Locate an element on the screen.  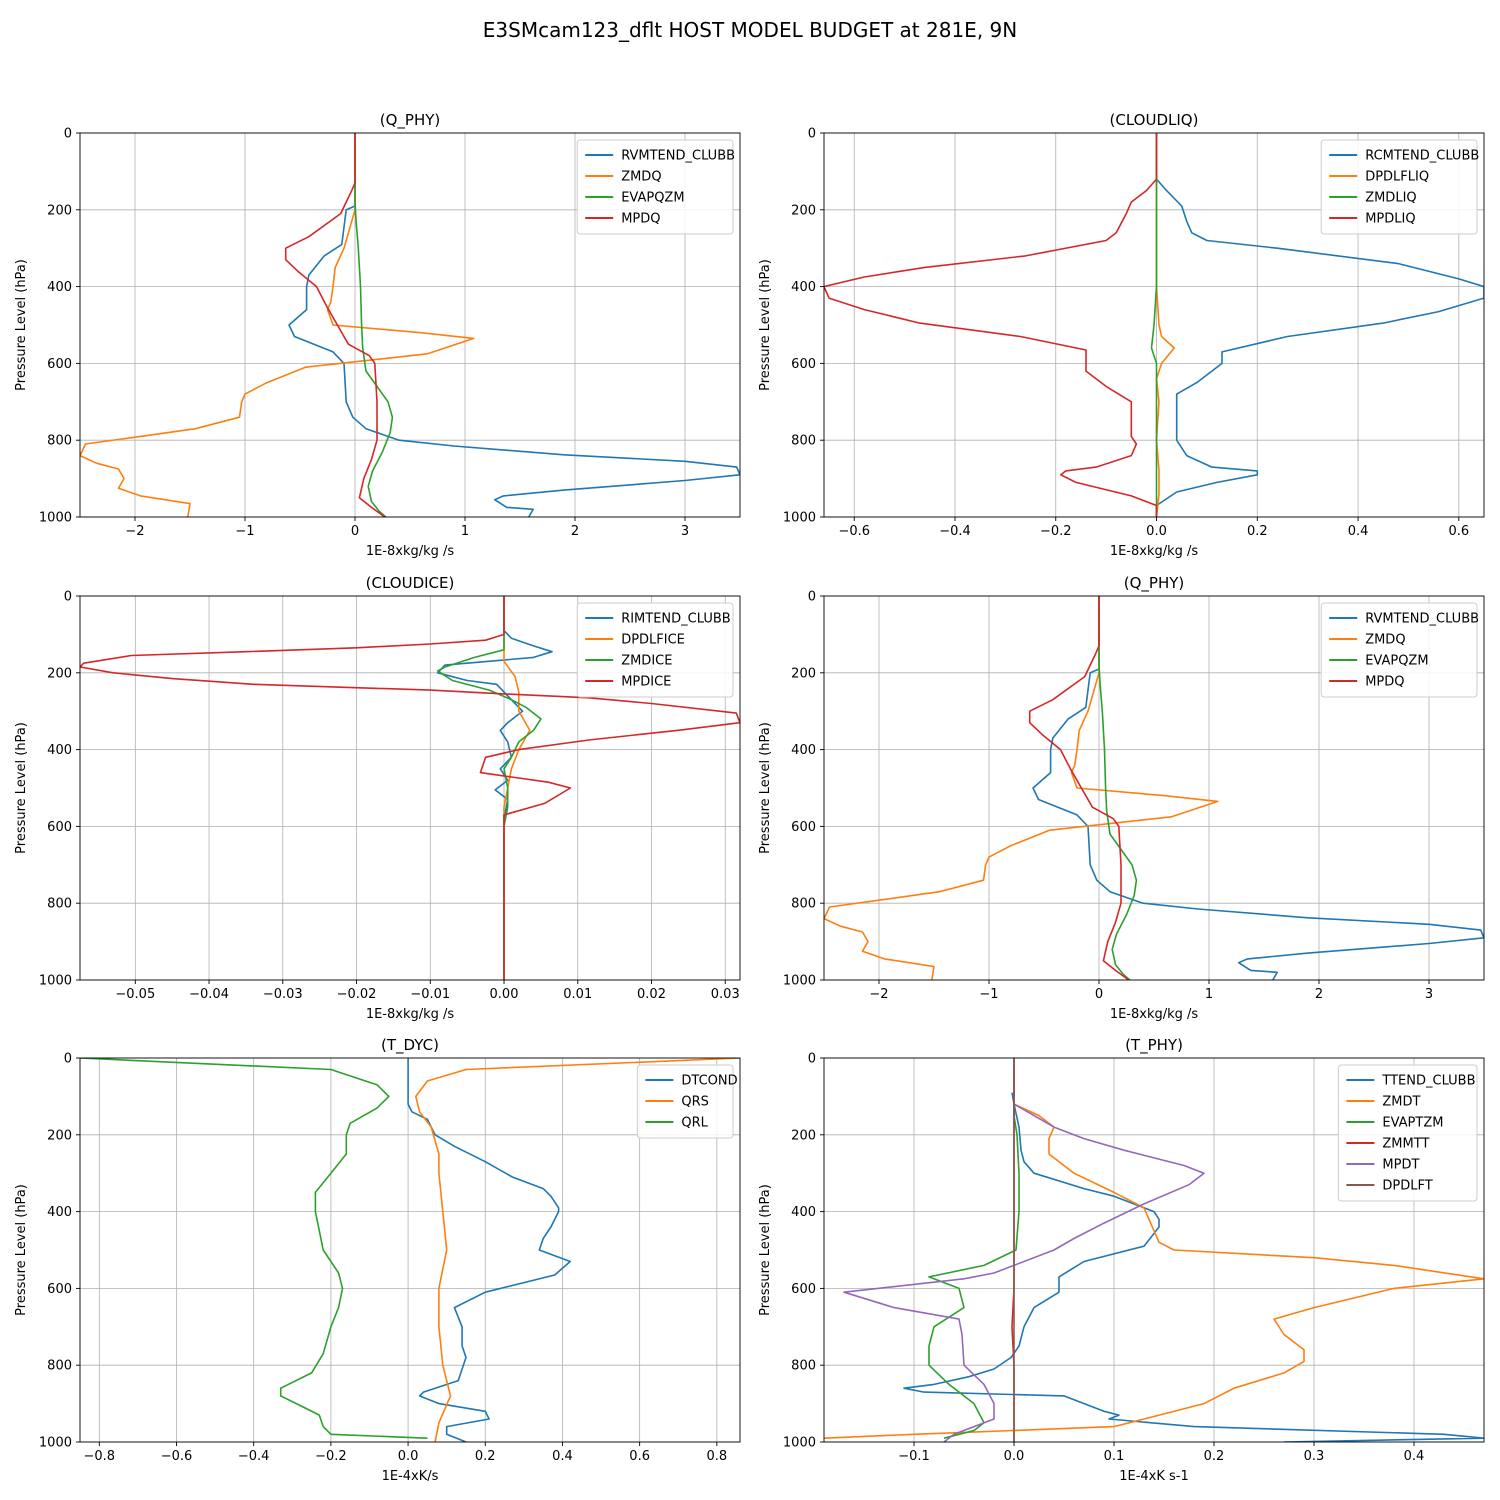
x-tick-label: 0.00 is located at coordinates (504, 994).